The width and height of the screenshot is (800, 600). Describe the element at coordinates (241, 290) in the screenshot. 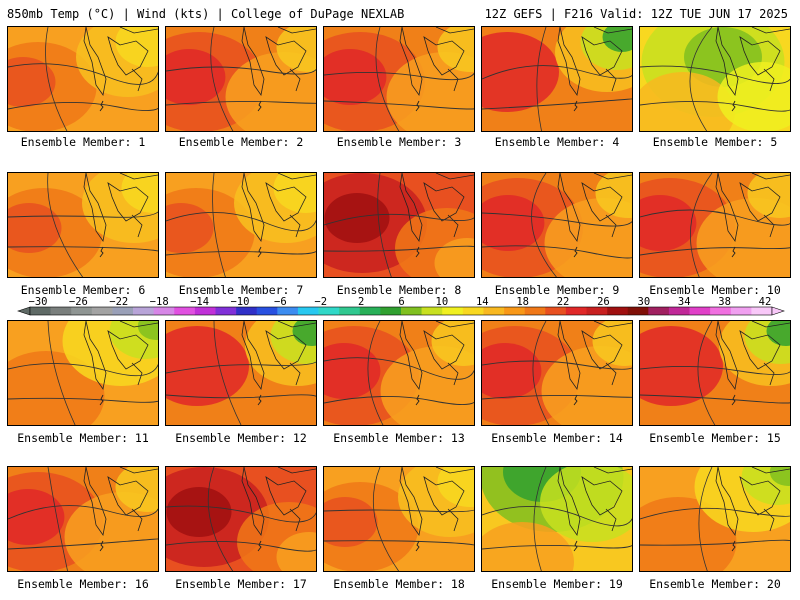

I see `member-label: Ensemble Member: 7` at that location.